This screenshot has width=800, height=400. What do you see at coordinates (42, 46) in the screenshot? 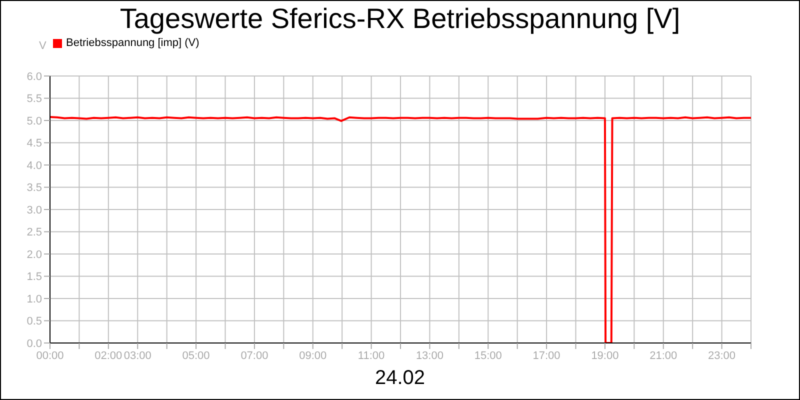
I see `y-axis-title: V` at bounding box center [42, 46].